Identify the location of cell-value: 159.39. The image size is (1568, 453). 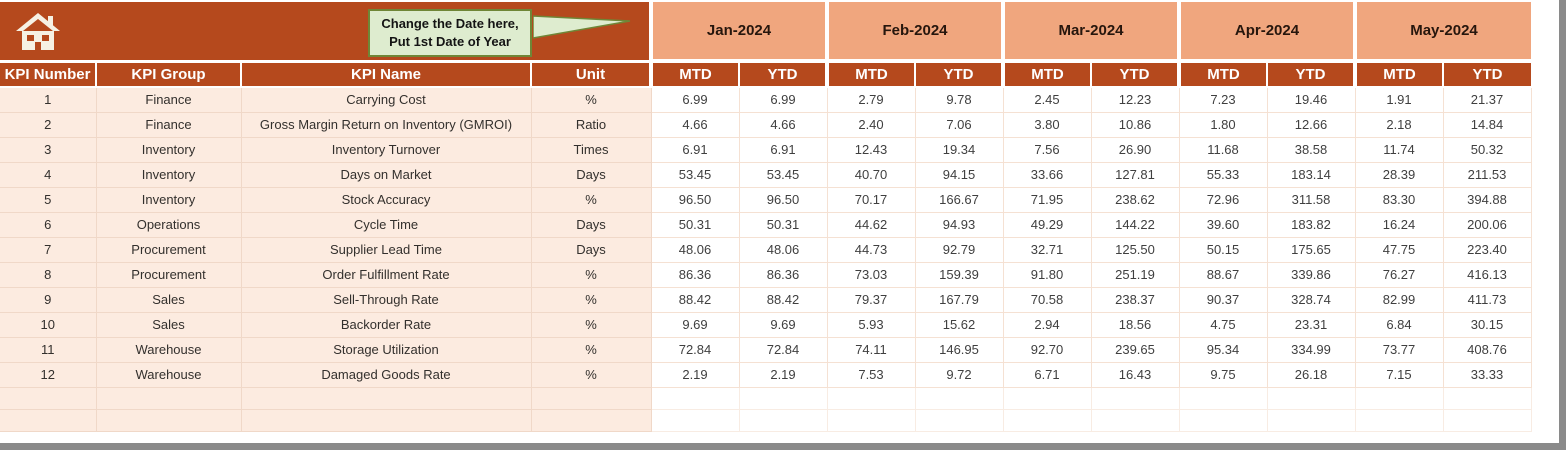
(959, 275).